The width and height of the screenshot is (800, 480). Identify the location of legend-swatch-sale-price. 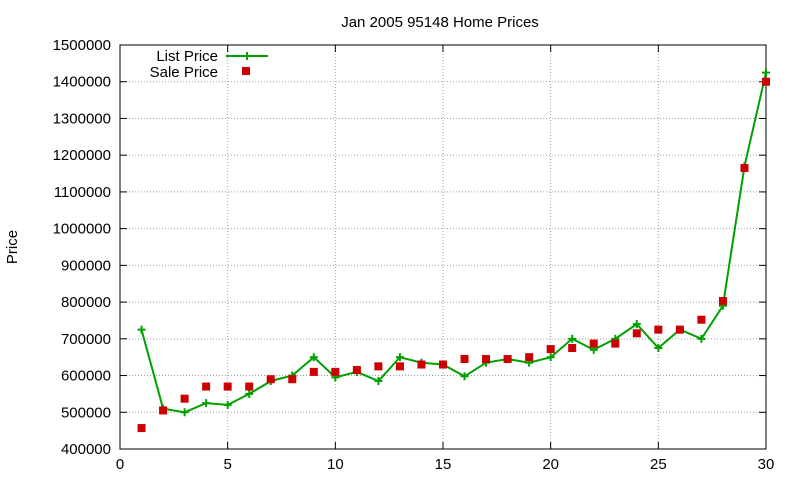
(246, 71).